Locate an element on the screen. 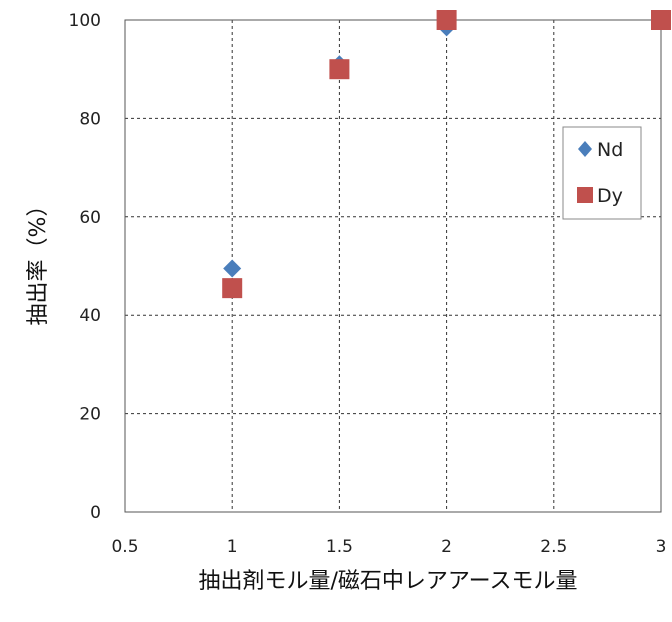  y-tick-label: 0 is located at coordinates (95, 513).